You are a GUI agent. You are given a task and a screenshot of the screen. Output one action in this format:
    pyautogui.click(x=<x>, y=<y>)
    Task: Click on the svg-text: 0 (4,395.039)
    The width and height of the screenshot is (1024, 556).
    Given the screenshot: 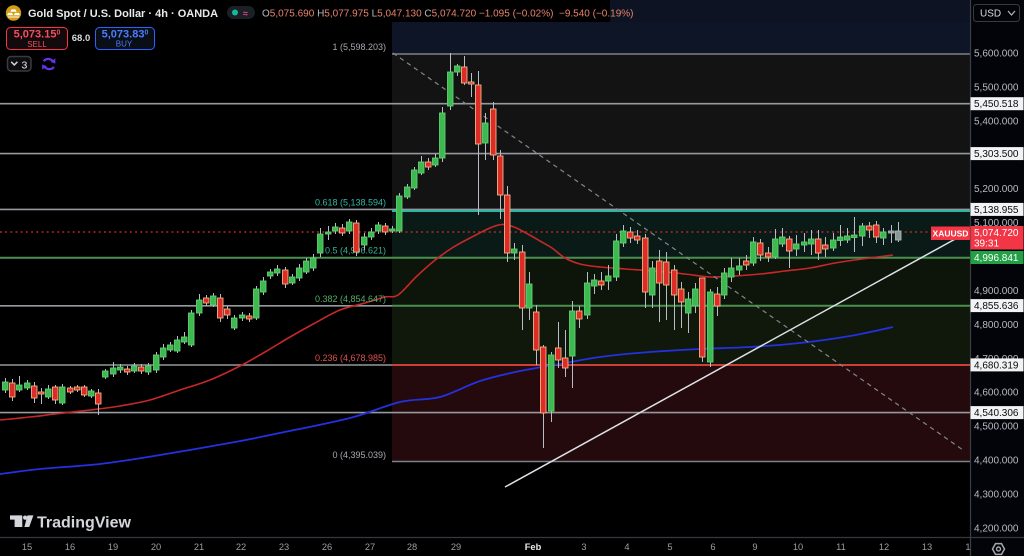 What is the action you would take?
    pyautogui.click(x=359, y=455)
    